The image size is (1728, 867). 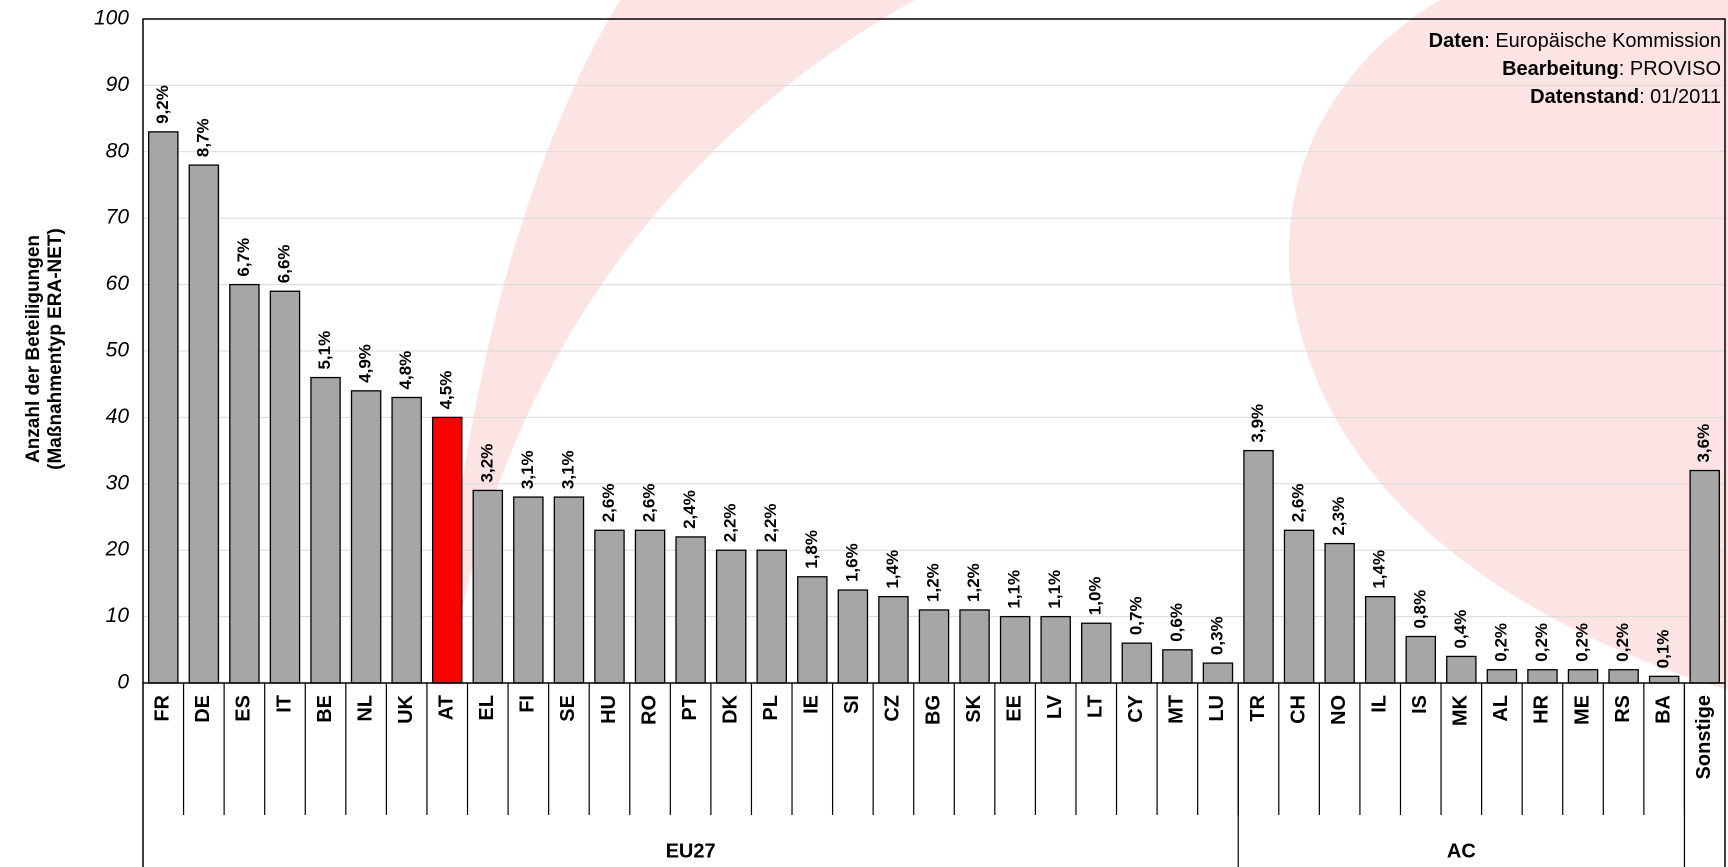 What do you see at coordinates (1500, 642) in the screenshot?
I see `percent-label: 0,2%` at bounding box center [1500, 642].